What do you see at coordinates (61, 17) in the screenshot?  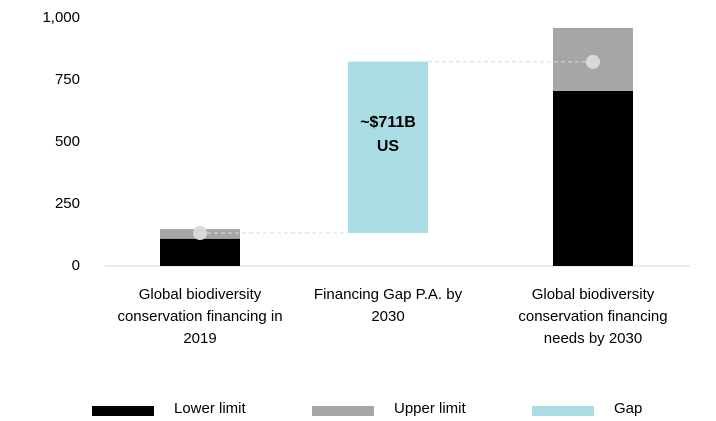 I see `y-tick-label: 1,000` at bounding box center [61, 17].